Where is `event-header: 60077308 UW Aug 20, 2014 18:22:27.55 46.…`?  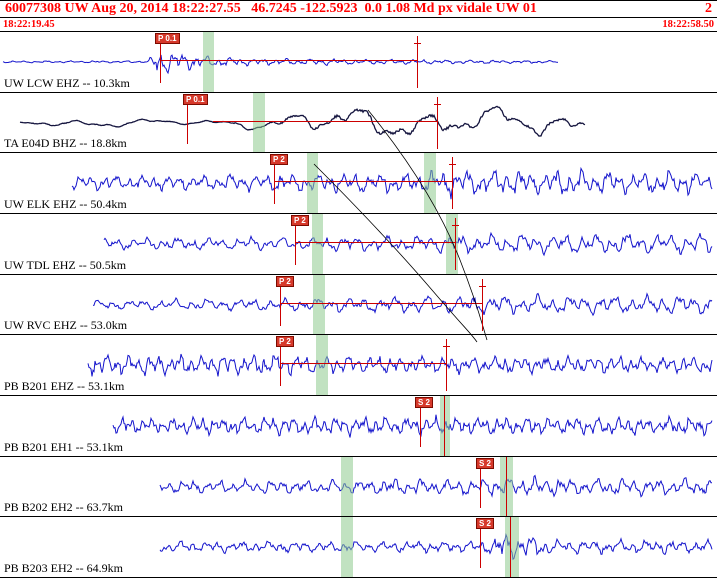 event-header: 60077308 UW Aug 20, 2014 18:22:27.55 46.… is located at coordinates (358, 9).